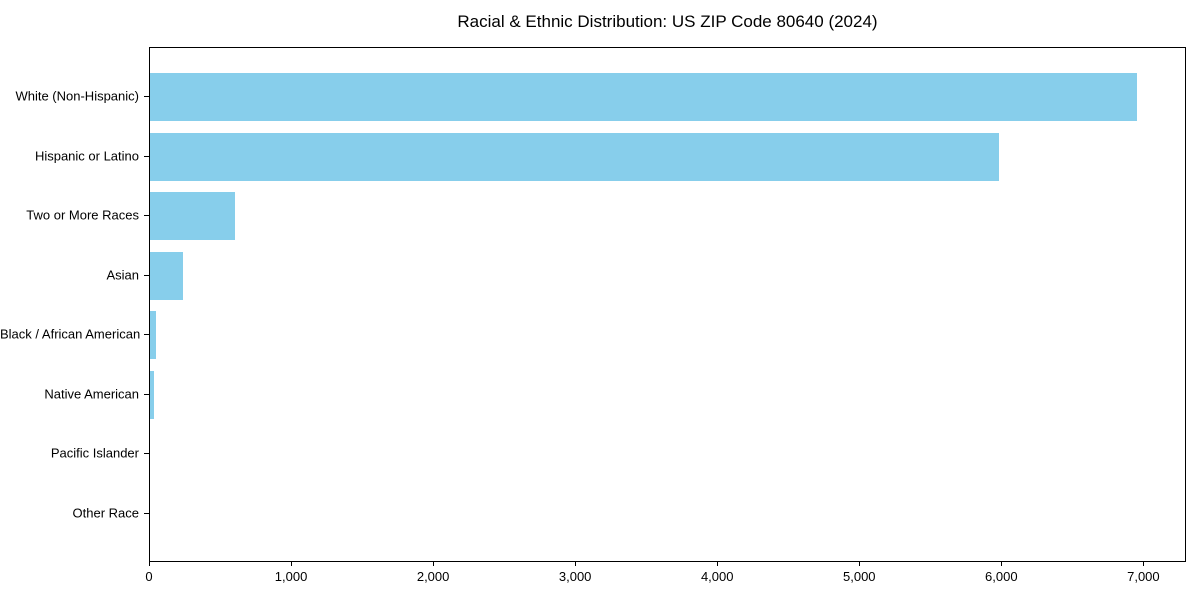 The image size is (1200, 600). Describe the element at coordinates (91, 394) in the screenshot. I see `ytick-label: Native American` at that location.